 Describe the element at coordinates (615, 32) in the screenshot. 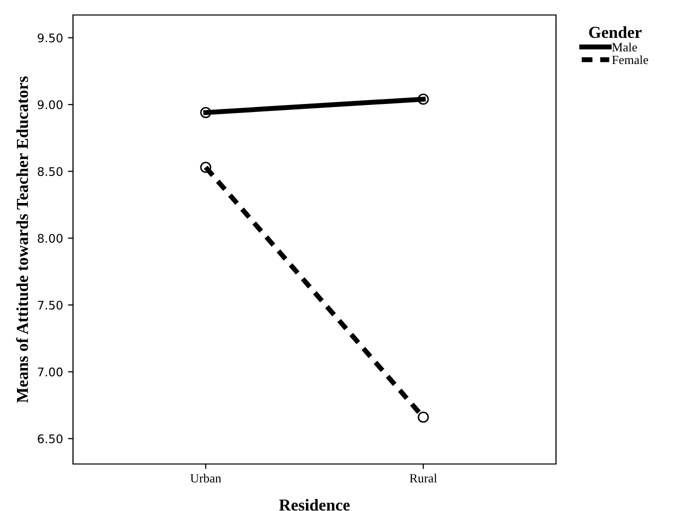

I see `legend-title: Gender` at that location.